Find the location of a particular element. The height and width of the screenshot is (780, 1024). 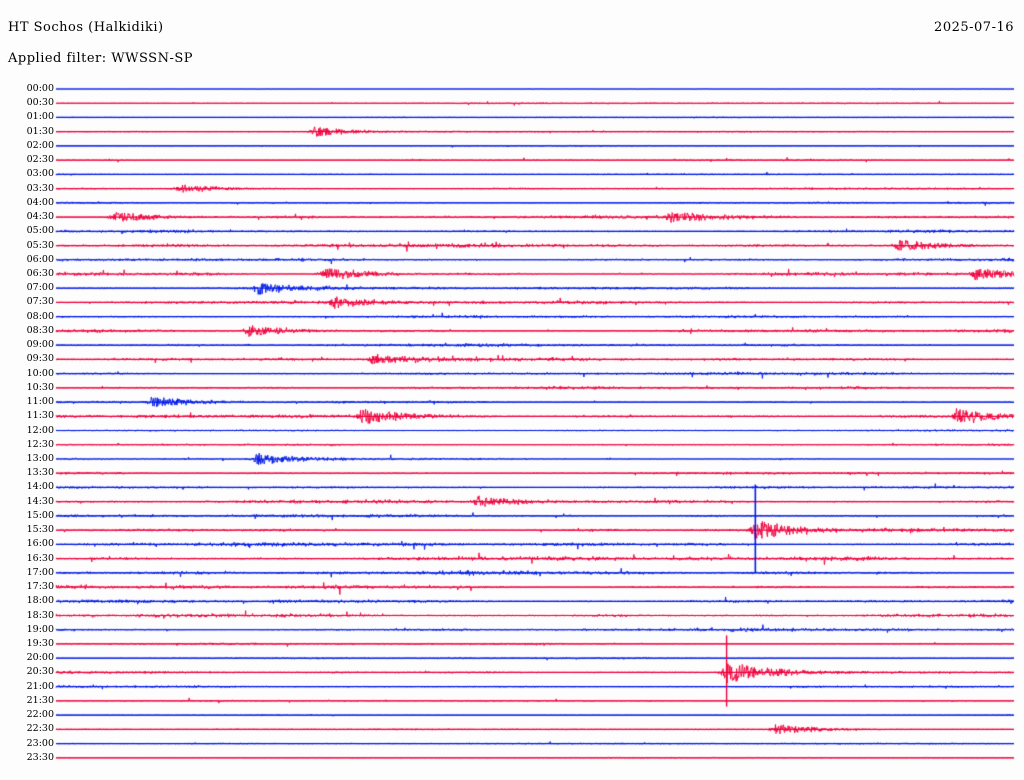

time-label: 00:00 is located at coordinates (40, 88).